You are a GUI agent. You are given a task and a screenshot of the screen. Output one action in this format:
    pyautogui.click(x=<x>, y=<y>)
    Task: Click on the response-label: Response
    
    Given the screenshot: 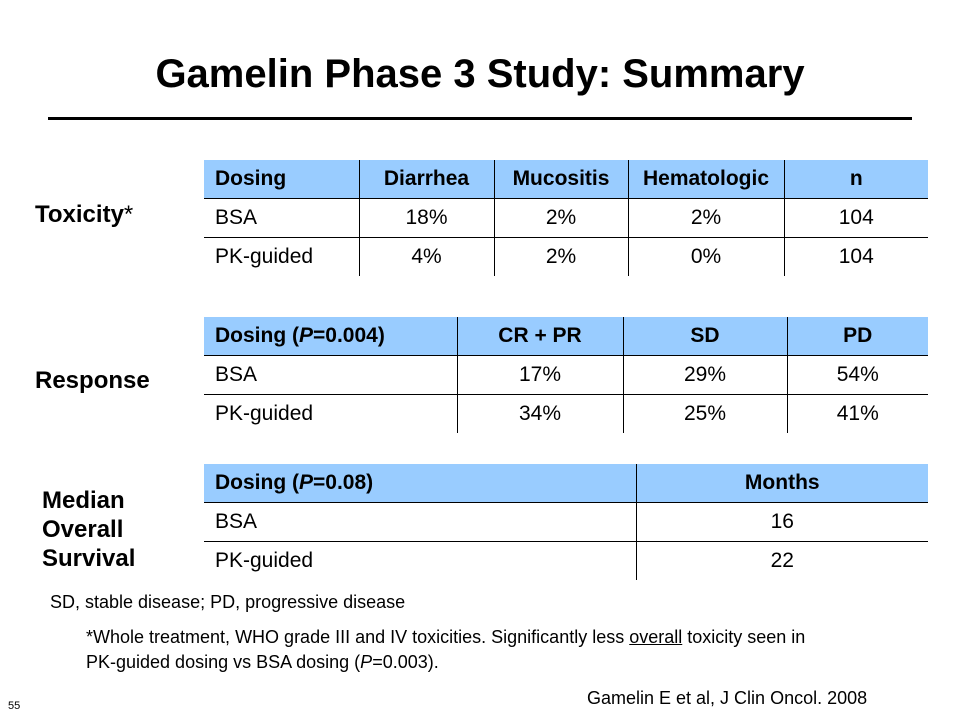 What is the action you would take?
    pyautogui.click(x=92, y=380)
    